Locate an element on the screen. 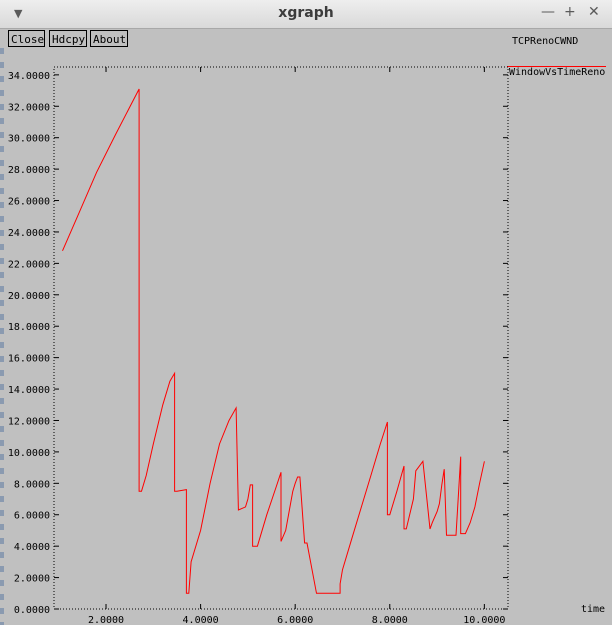 The height and width of the screenshot is (625, 612). y-tick-label: 16.0000 is located at coordinates (29, 359).